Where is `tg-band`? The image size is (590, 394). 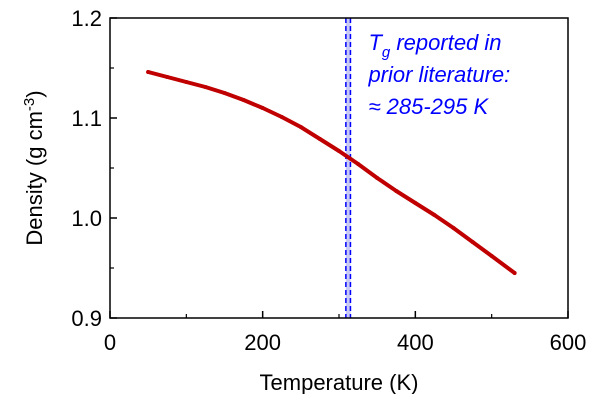
tg-band is located at coordinates (348, 168).